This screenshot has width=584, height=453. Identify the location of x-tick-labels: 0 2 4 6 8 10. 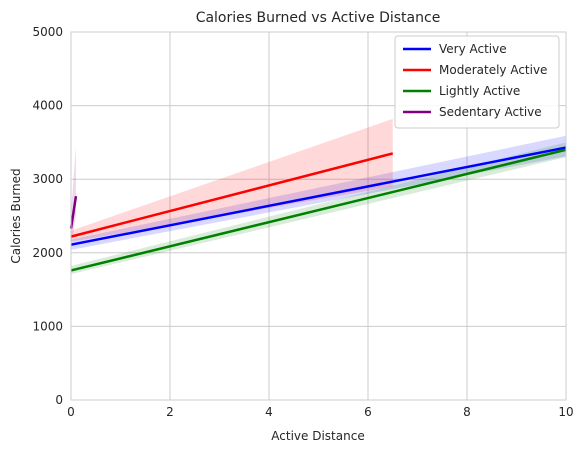
(320, 412).